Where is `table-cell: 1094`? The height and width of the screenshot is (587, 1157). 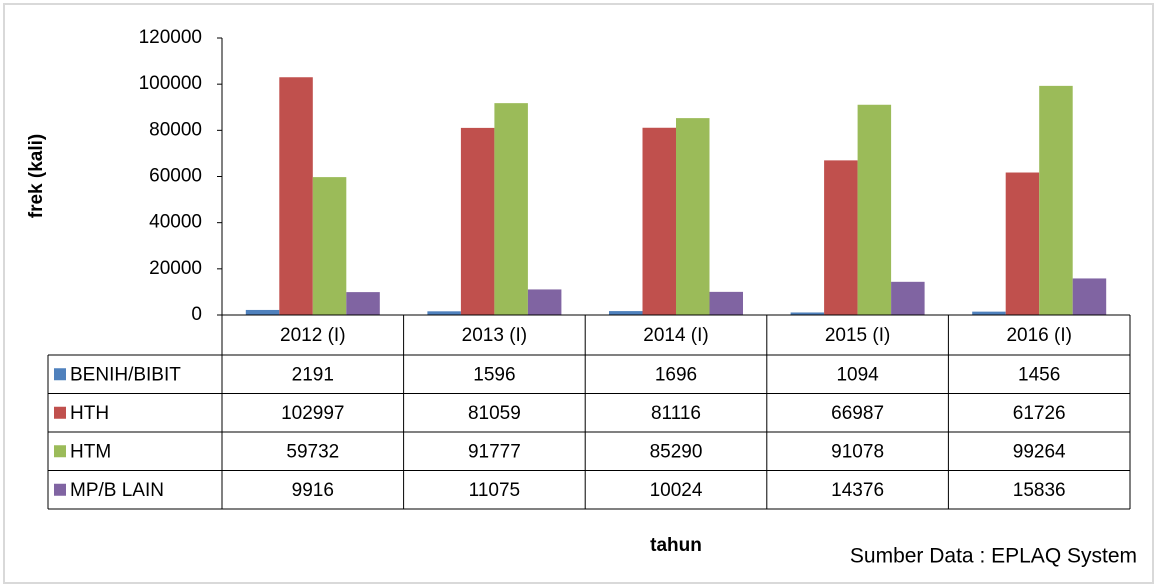
table-cell: 1094 is located at coordinates (857, 374).